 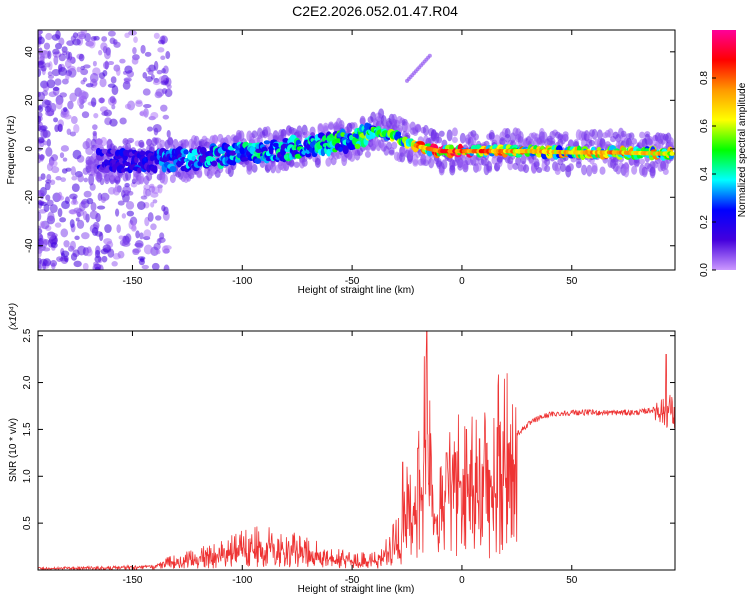 I want to click on colorbar-tick-label: 0.8, so click(x=704, y=78).